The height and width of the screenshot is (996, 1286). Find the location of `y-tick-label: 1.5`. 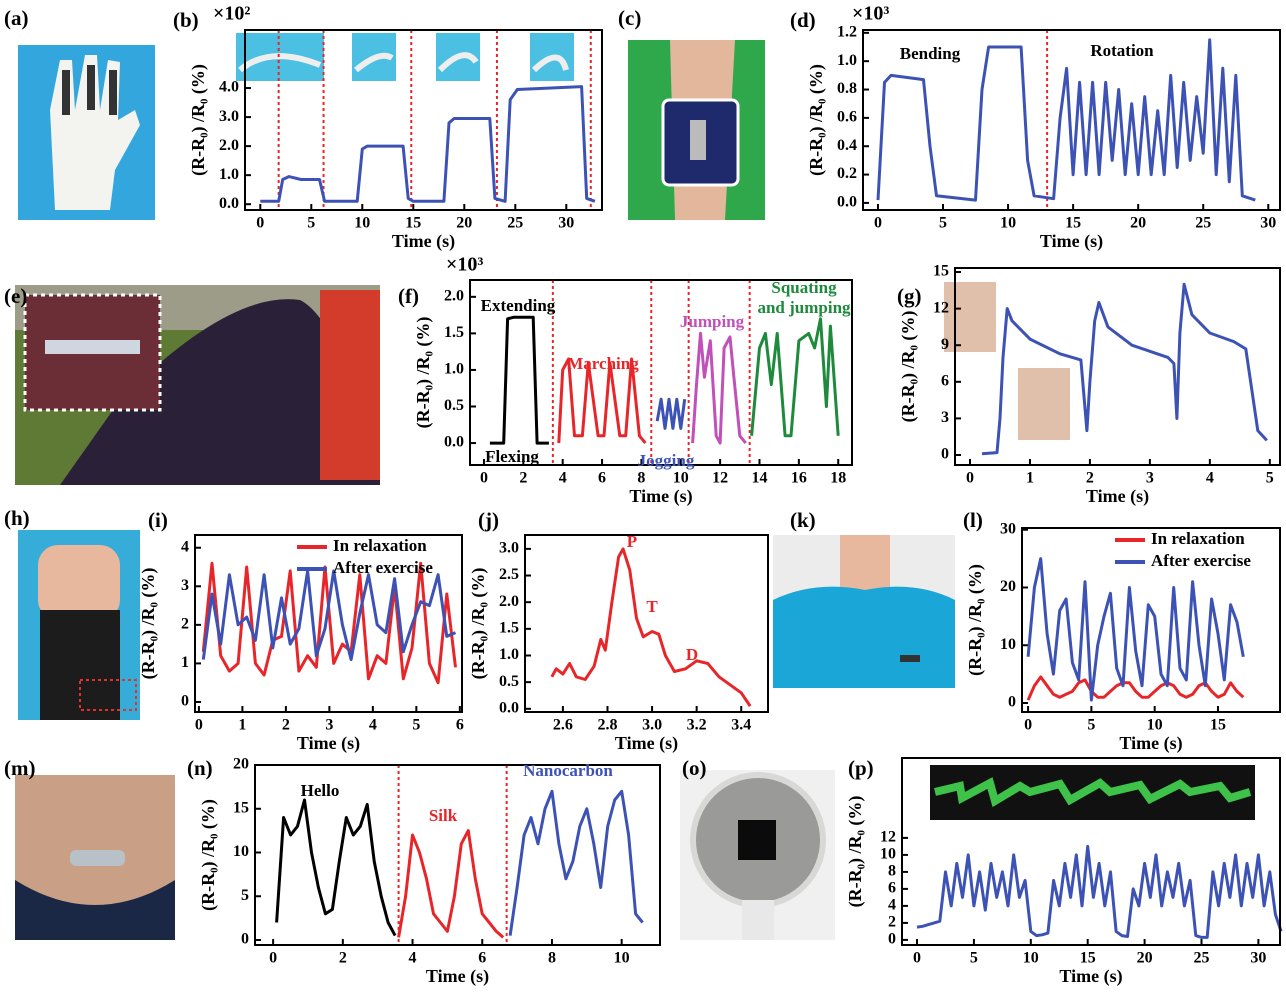

y-tick-label: 1.5 is located at coordinates (509, 628).